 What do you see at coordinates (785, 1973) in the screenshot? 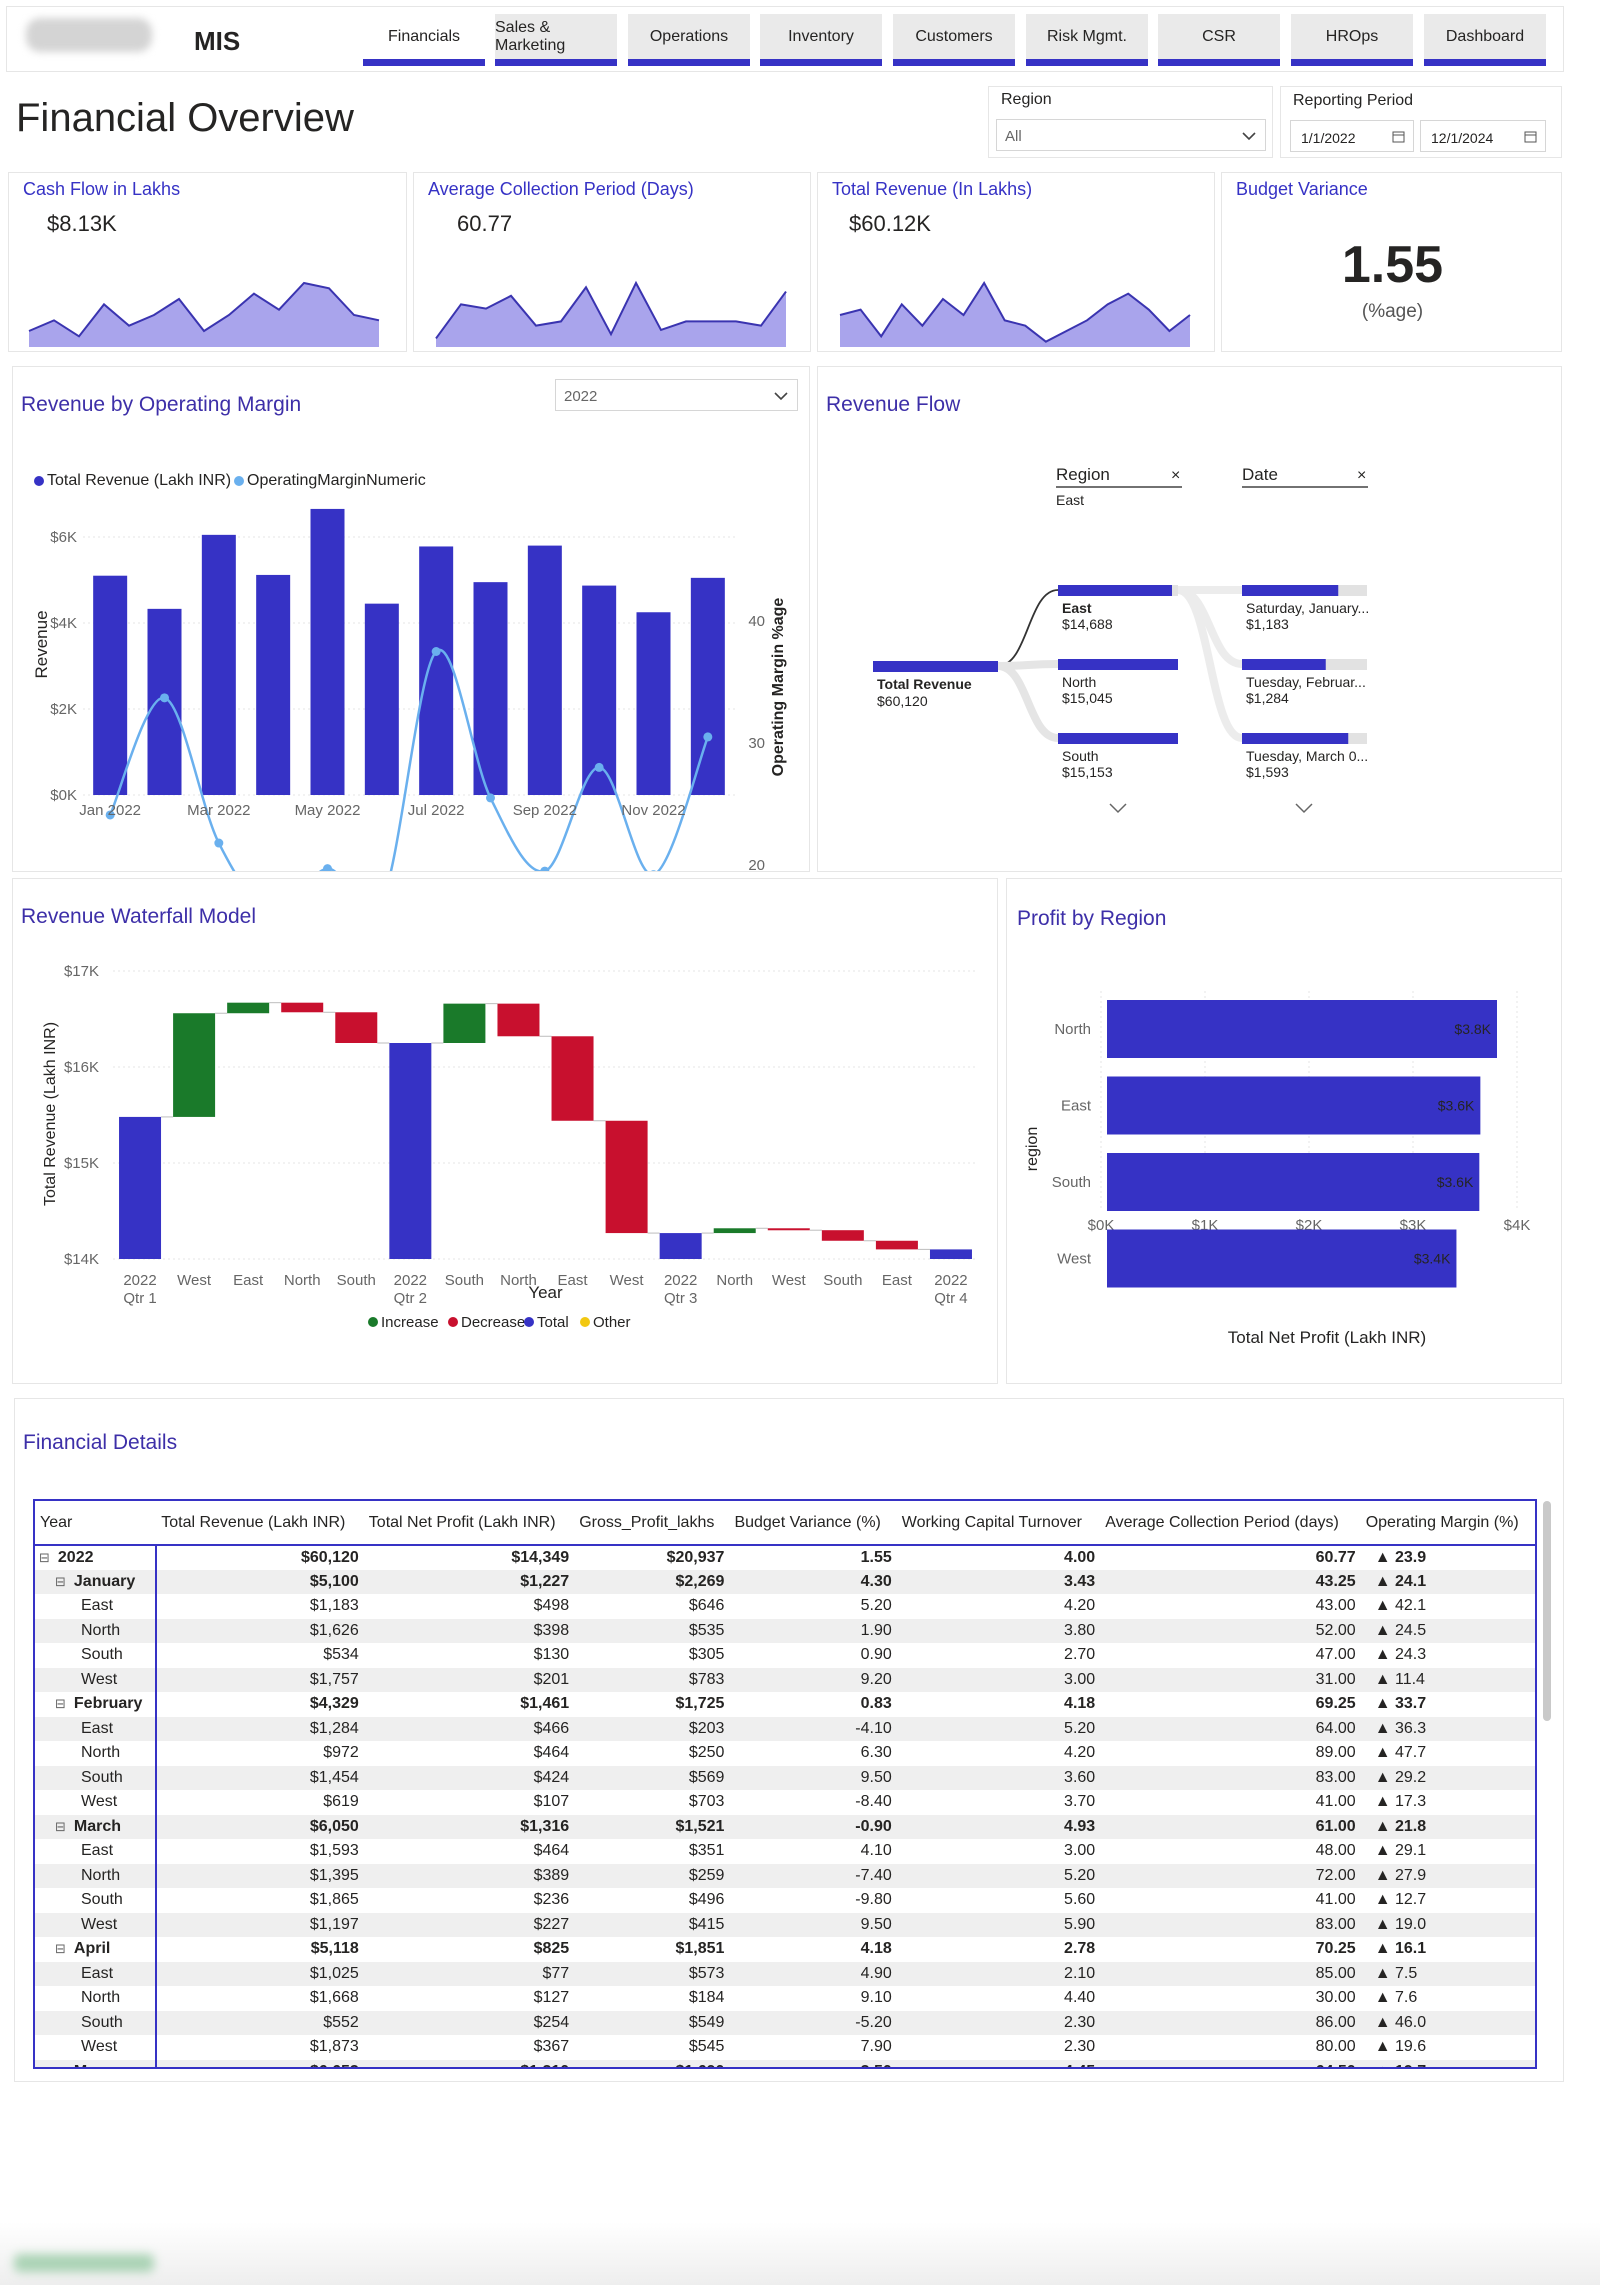
I see `table-row: East $1,025 $77 $573 4.90 2.10 85.00 ▲ 7.5` at bounding box center [785, 1973].